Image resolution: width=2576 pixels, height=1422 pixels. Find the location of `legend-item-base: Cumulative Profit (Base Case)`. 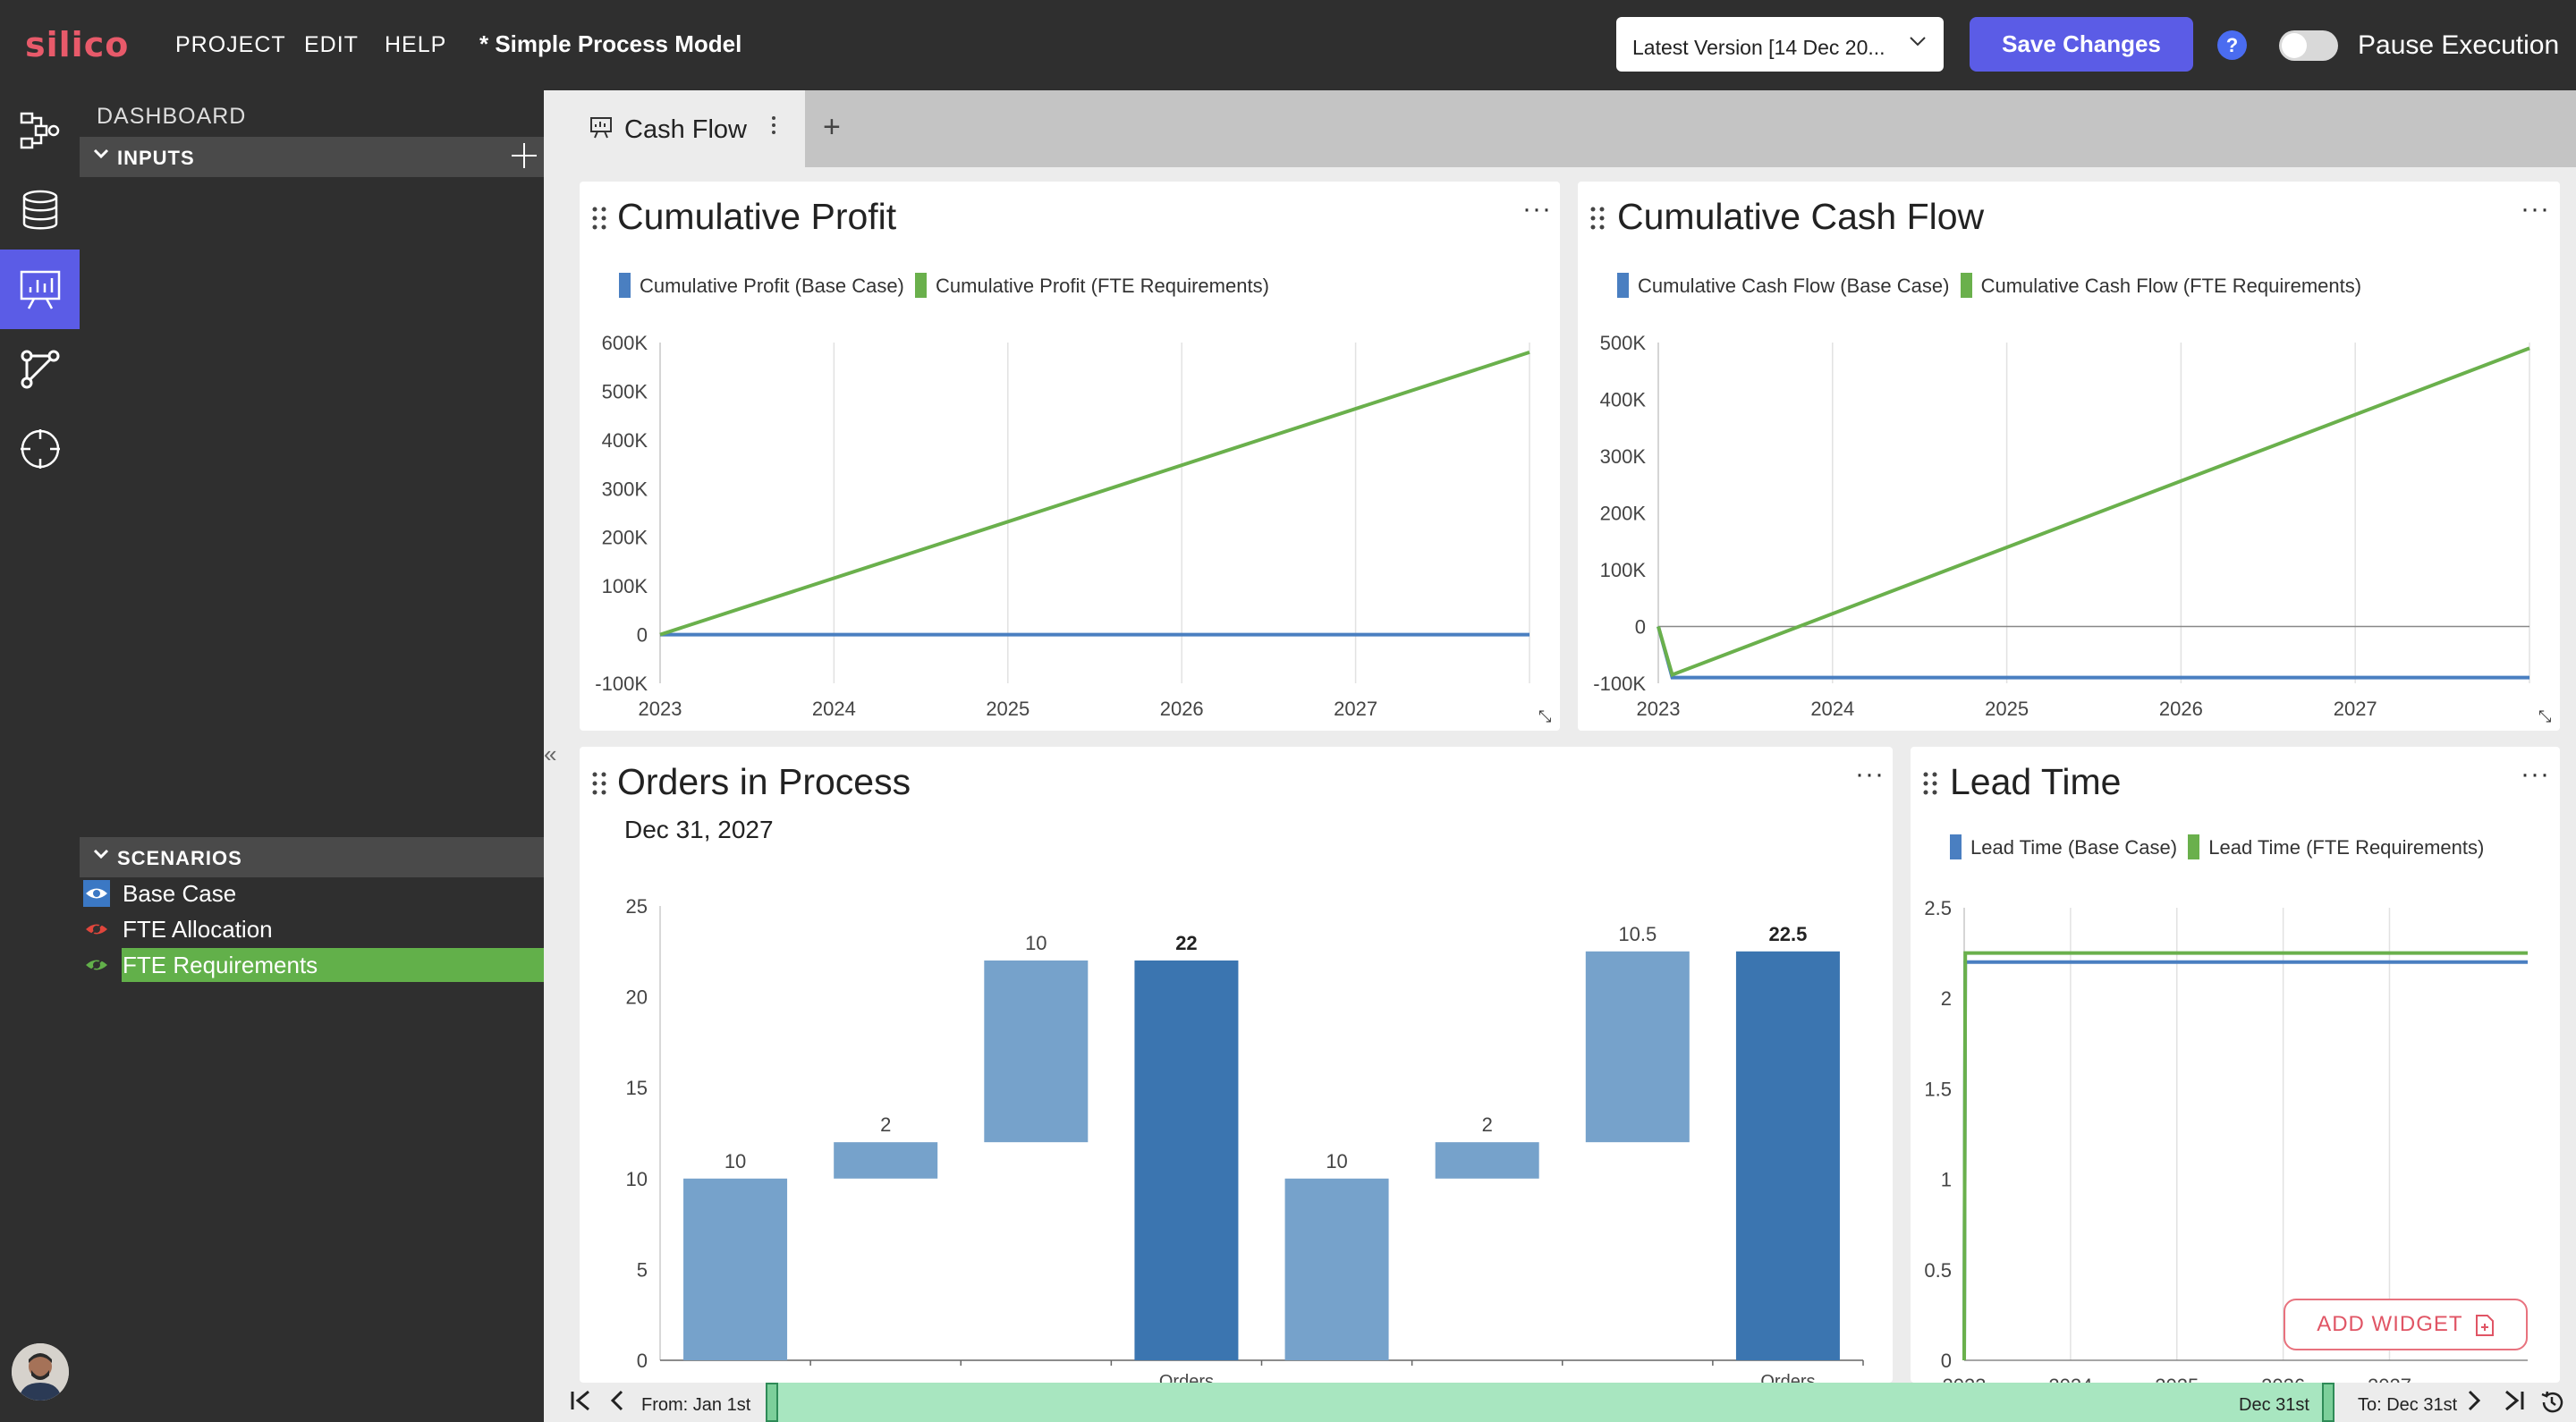

legend-item-base: Cumulative Profit (Base Case) is located at coordinates (761, 286).